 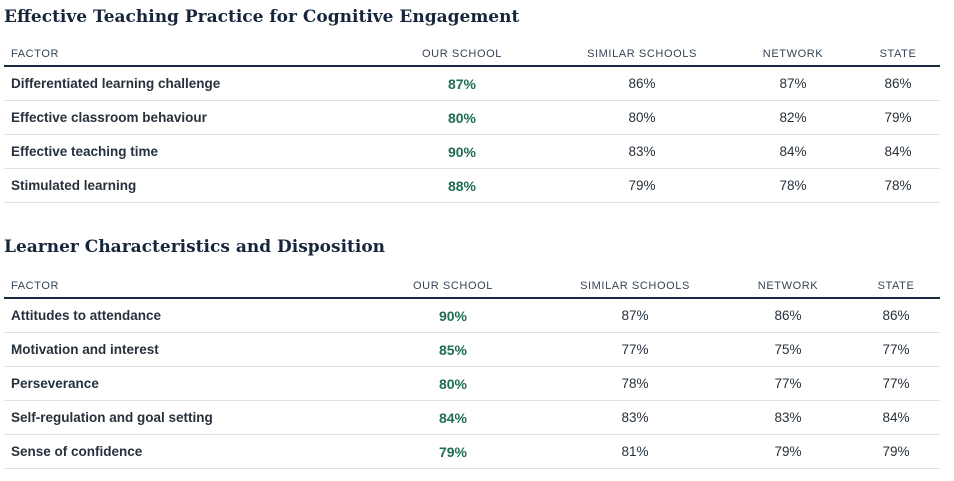 What do you see at coordinates (462, 185) in the screenshot?
I see `our-school-cell: 88%` at bounding box center [462, 185].